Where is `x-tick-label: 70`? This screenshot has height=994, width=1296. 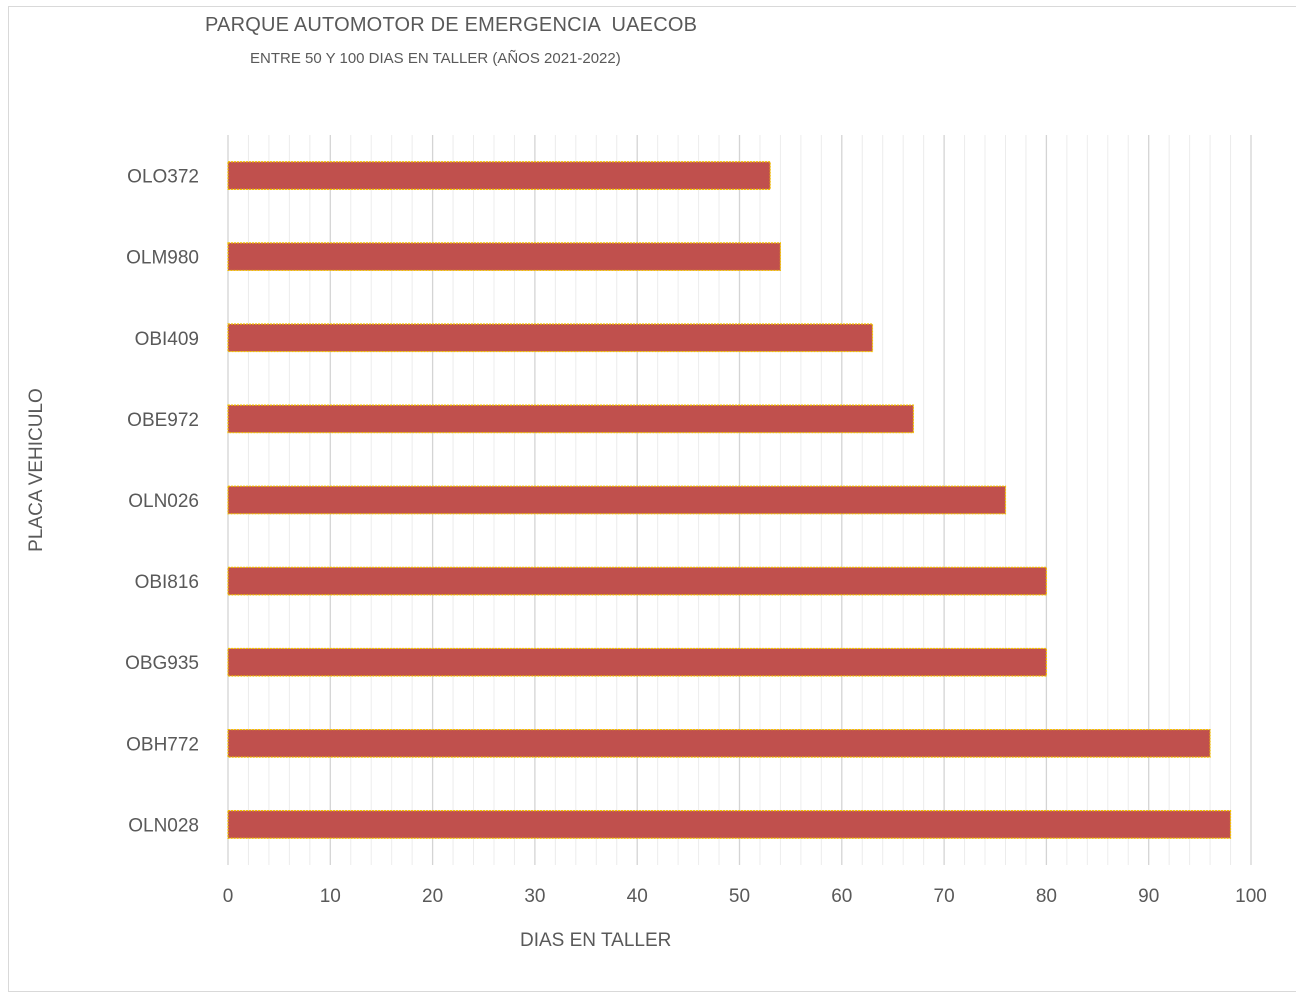
x-tick-label: 70 is located at coordinates (944, 896).